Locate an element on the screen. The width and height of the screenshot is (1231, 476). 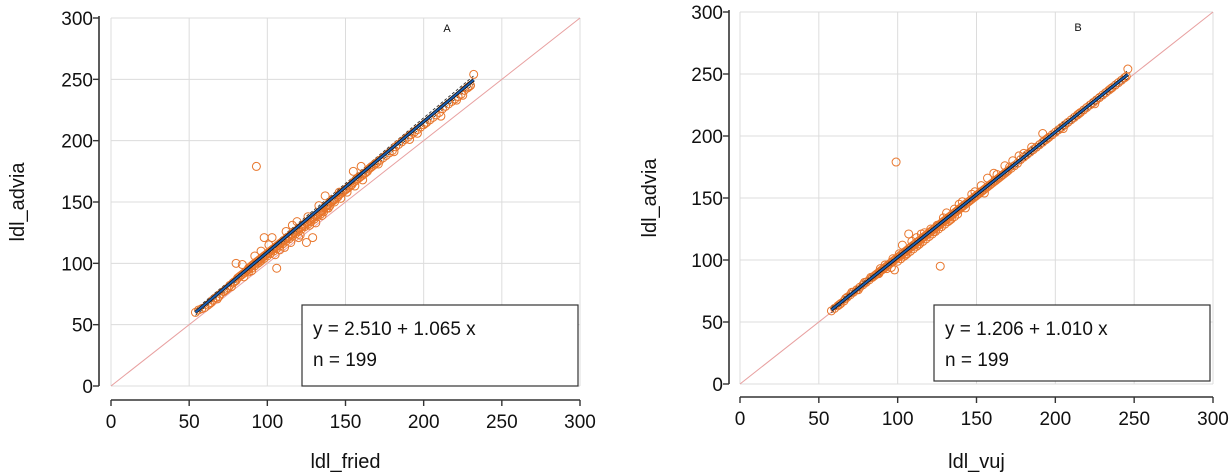
y-tick-label: 200 is located at coordinates (77, 142).